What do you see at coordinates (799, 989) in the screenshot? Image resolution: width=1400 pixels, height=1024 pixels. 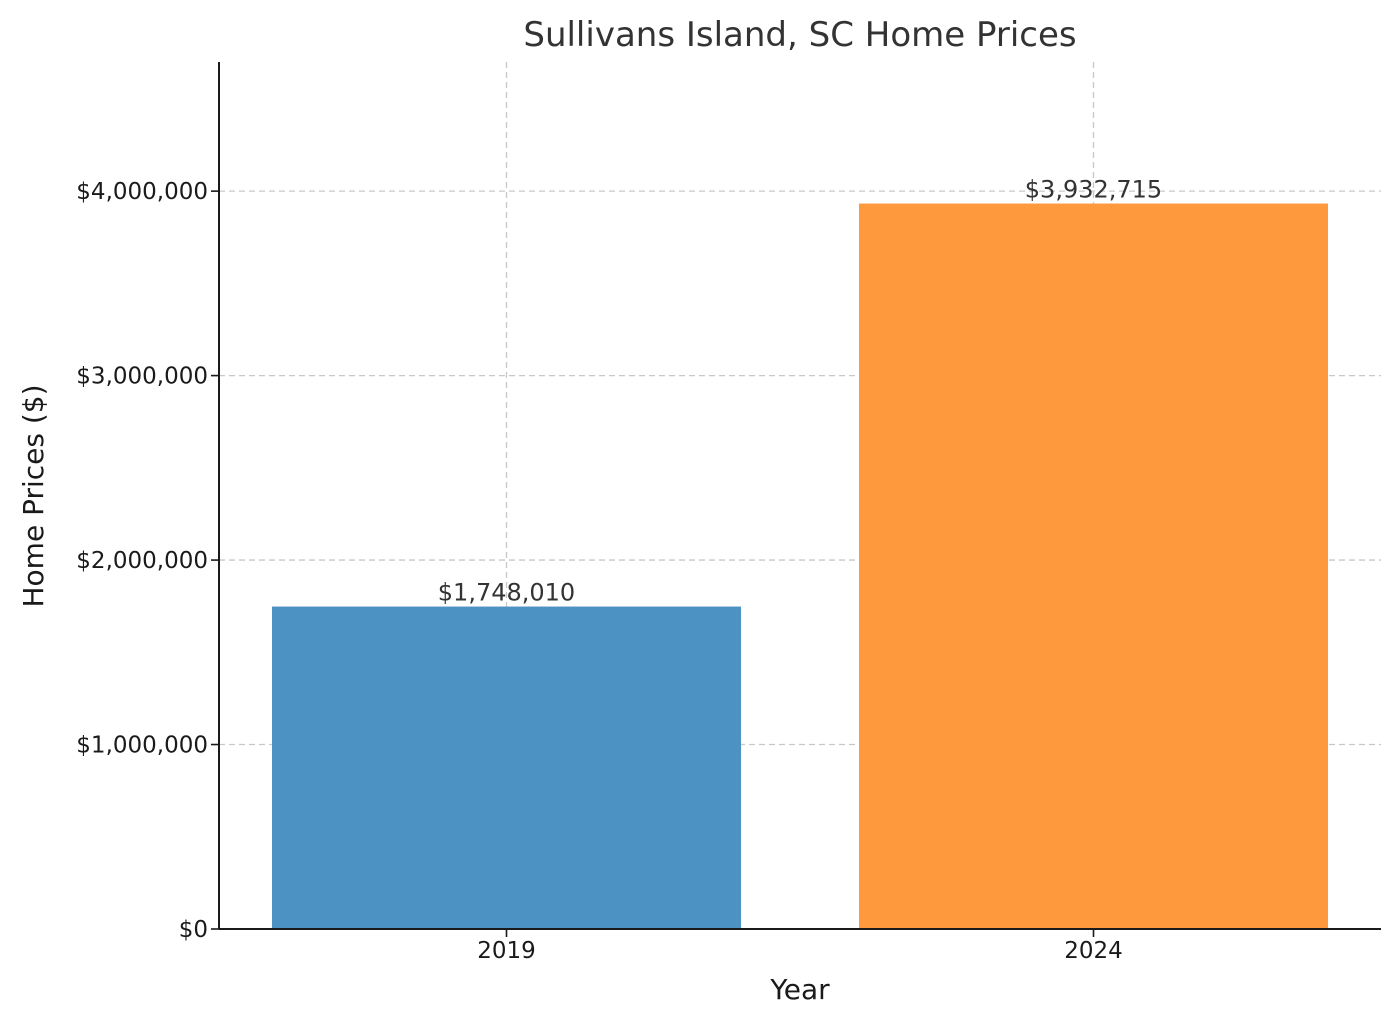 I see `x-axis-label: Year` at bounding box center [799, 989].